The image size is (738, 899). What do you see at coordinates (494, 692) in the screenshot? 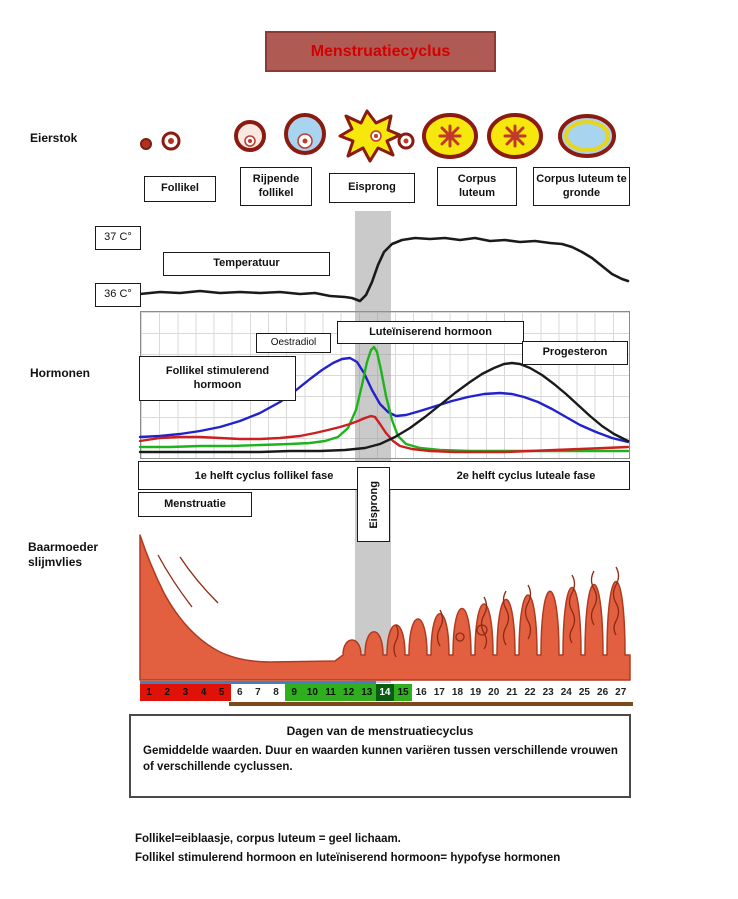
I see `day-cell: 20` at bounding box center [494, 692].